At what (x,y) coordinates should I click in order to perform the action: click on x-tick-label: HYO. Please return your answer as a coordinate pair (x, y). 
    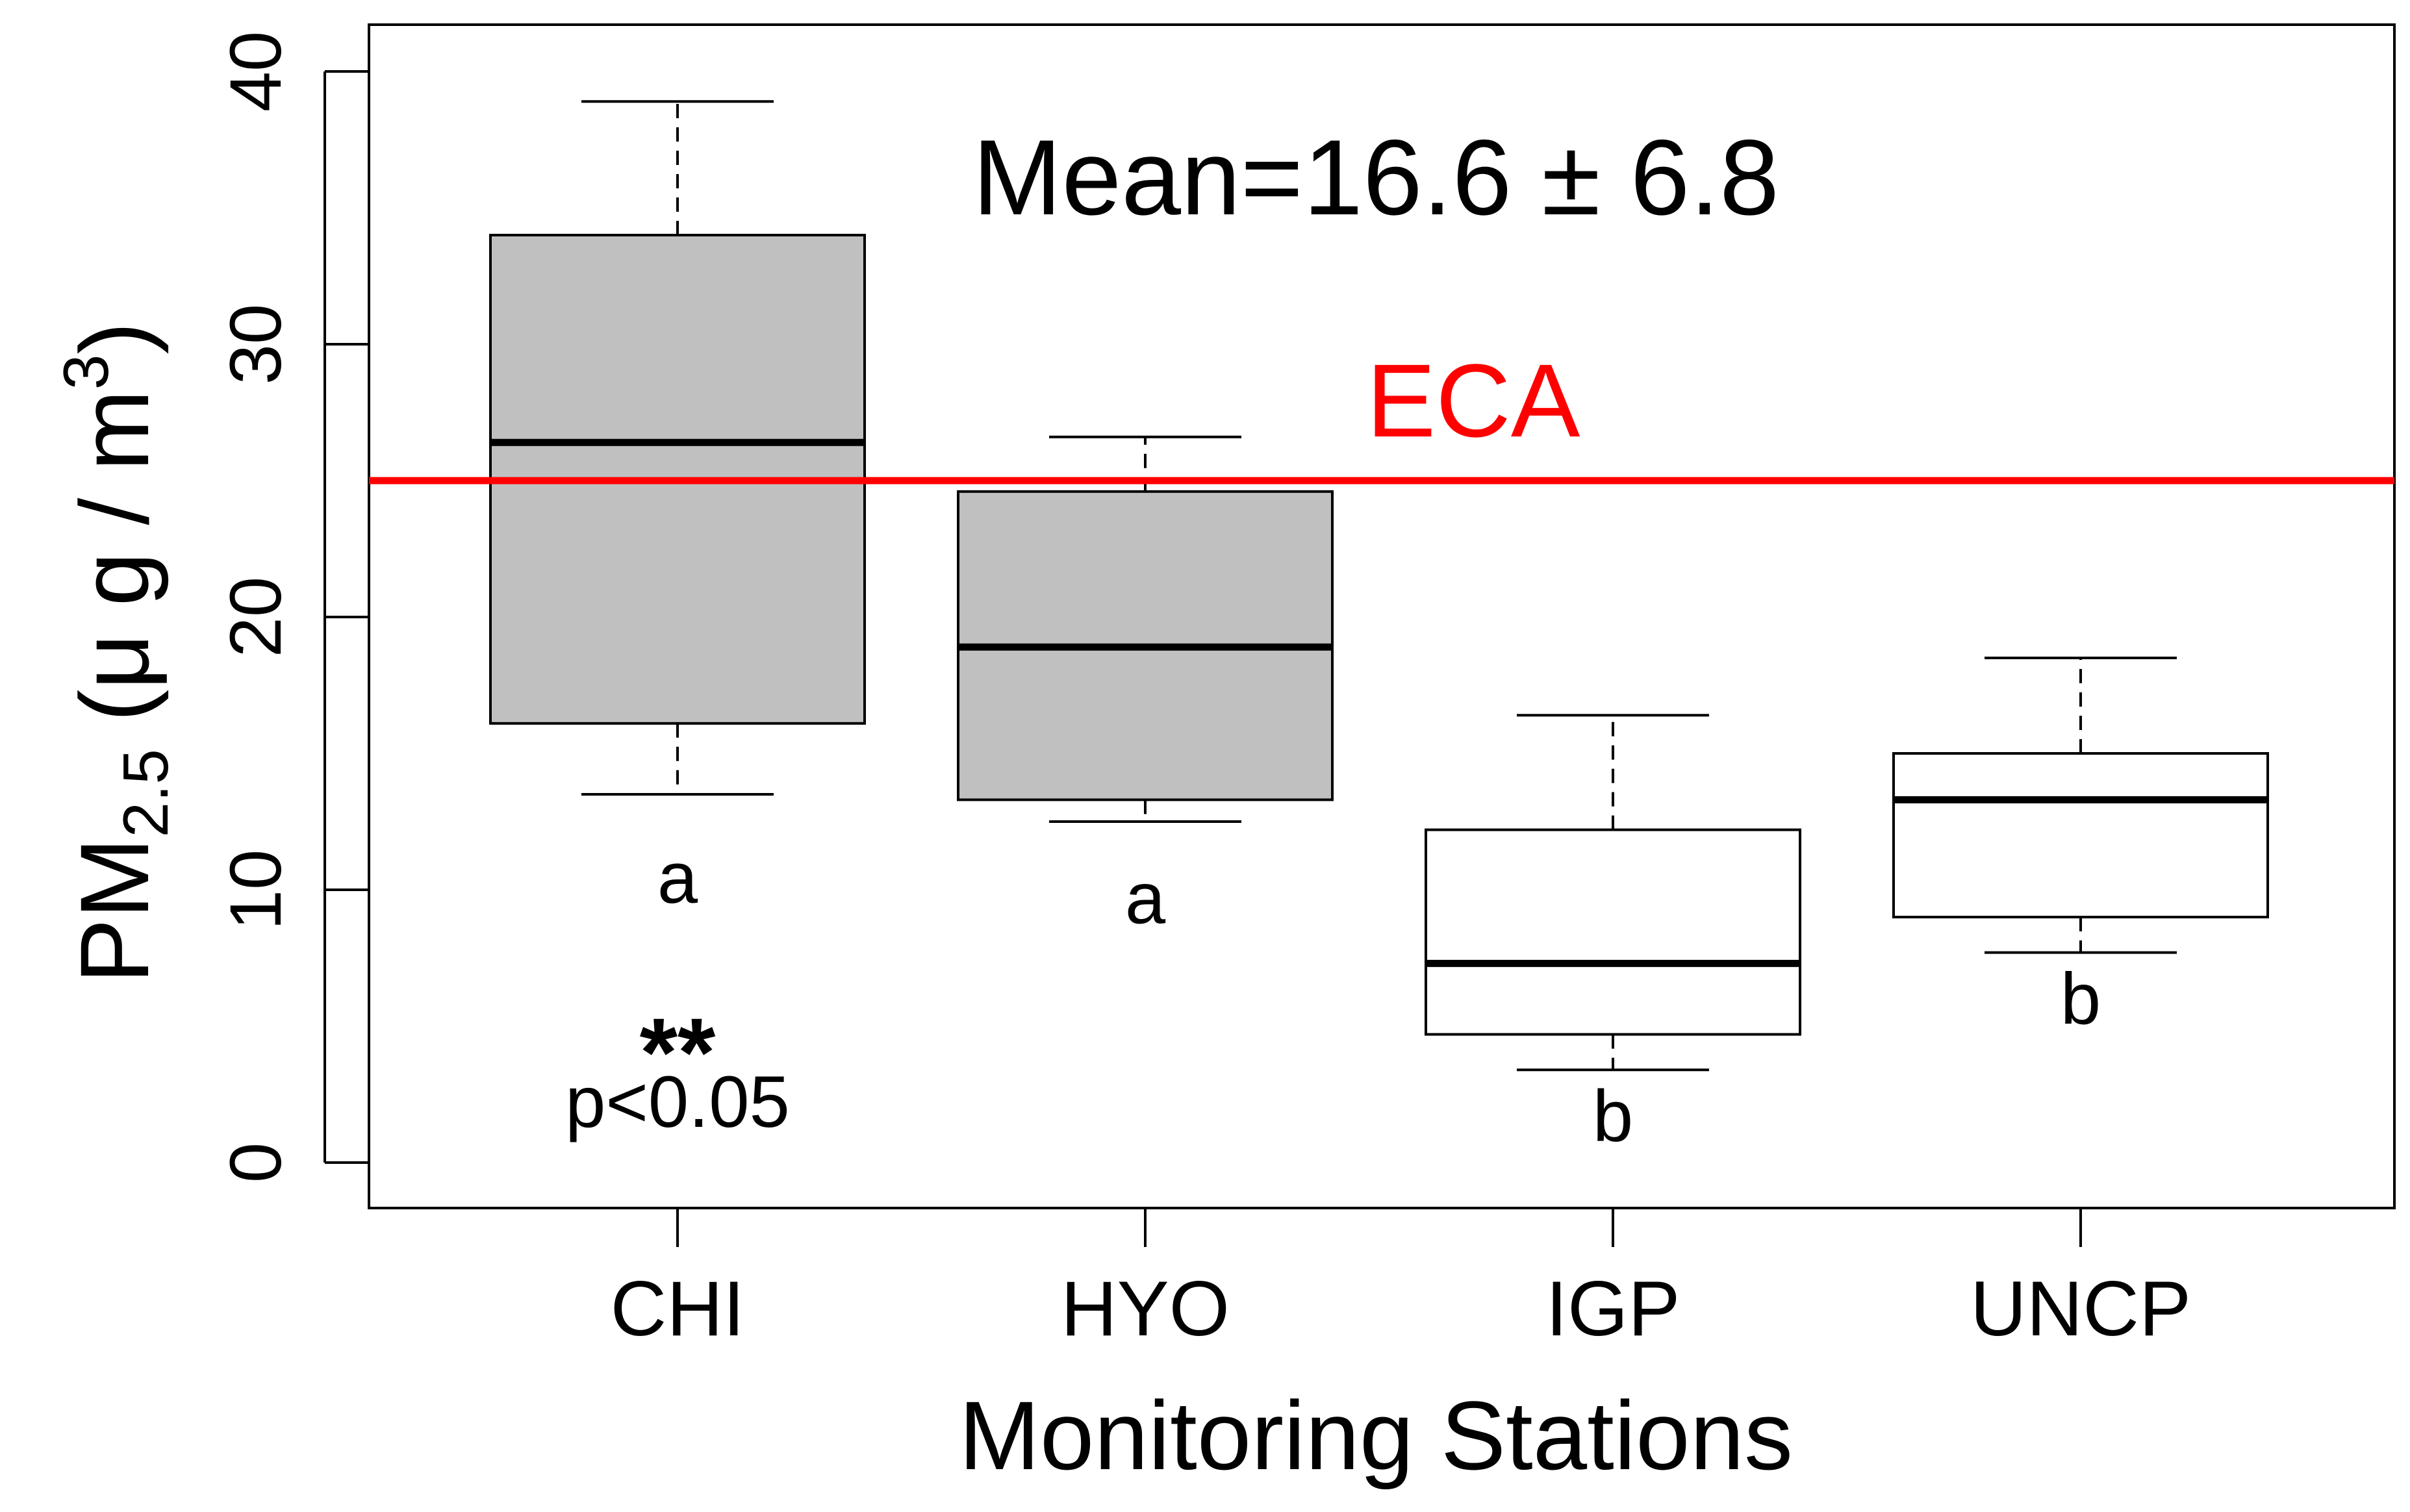
    Looking at the image, I should click on (1146, 1309).